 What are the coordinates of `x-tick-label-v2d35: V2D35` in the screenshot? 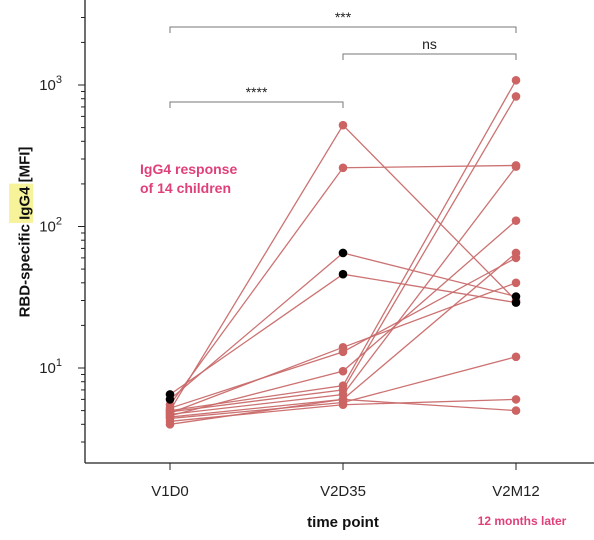 It's located at (343, 491).